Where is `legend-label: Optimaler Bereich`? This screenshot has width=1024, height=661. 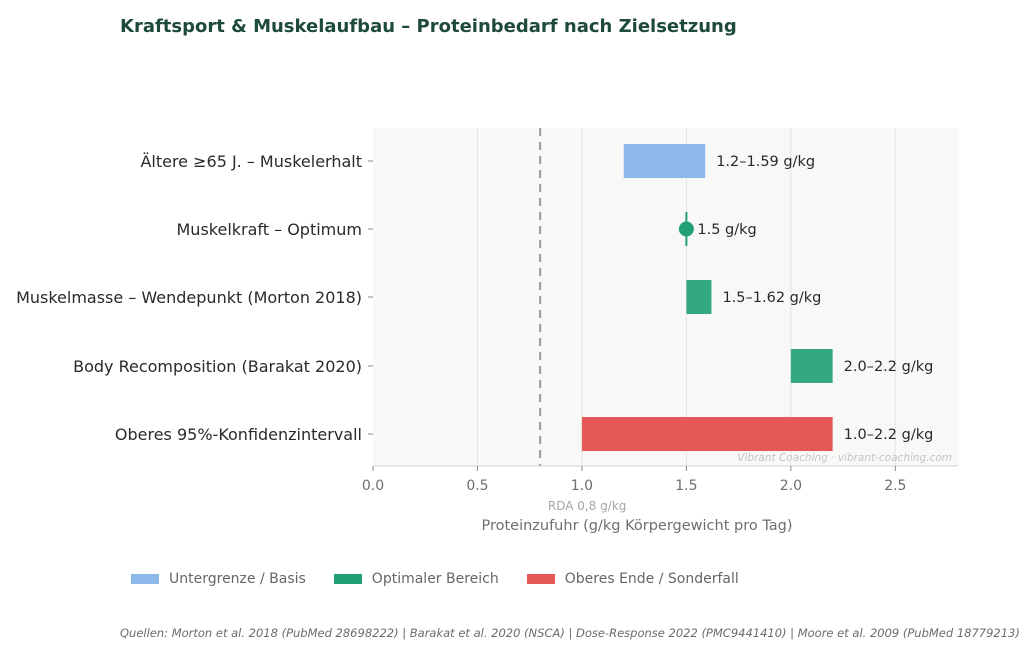 legend-label: Optimaler Bereich is located at coordinates (435, 579).